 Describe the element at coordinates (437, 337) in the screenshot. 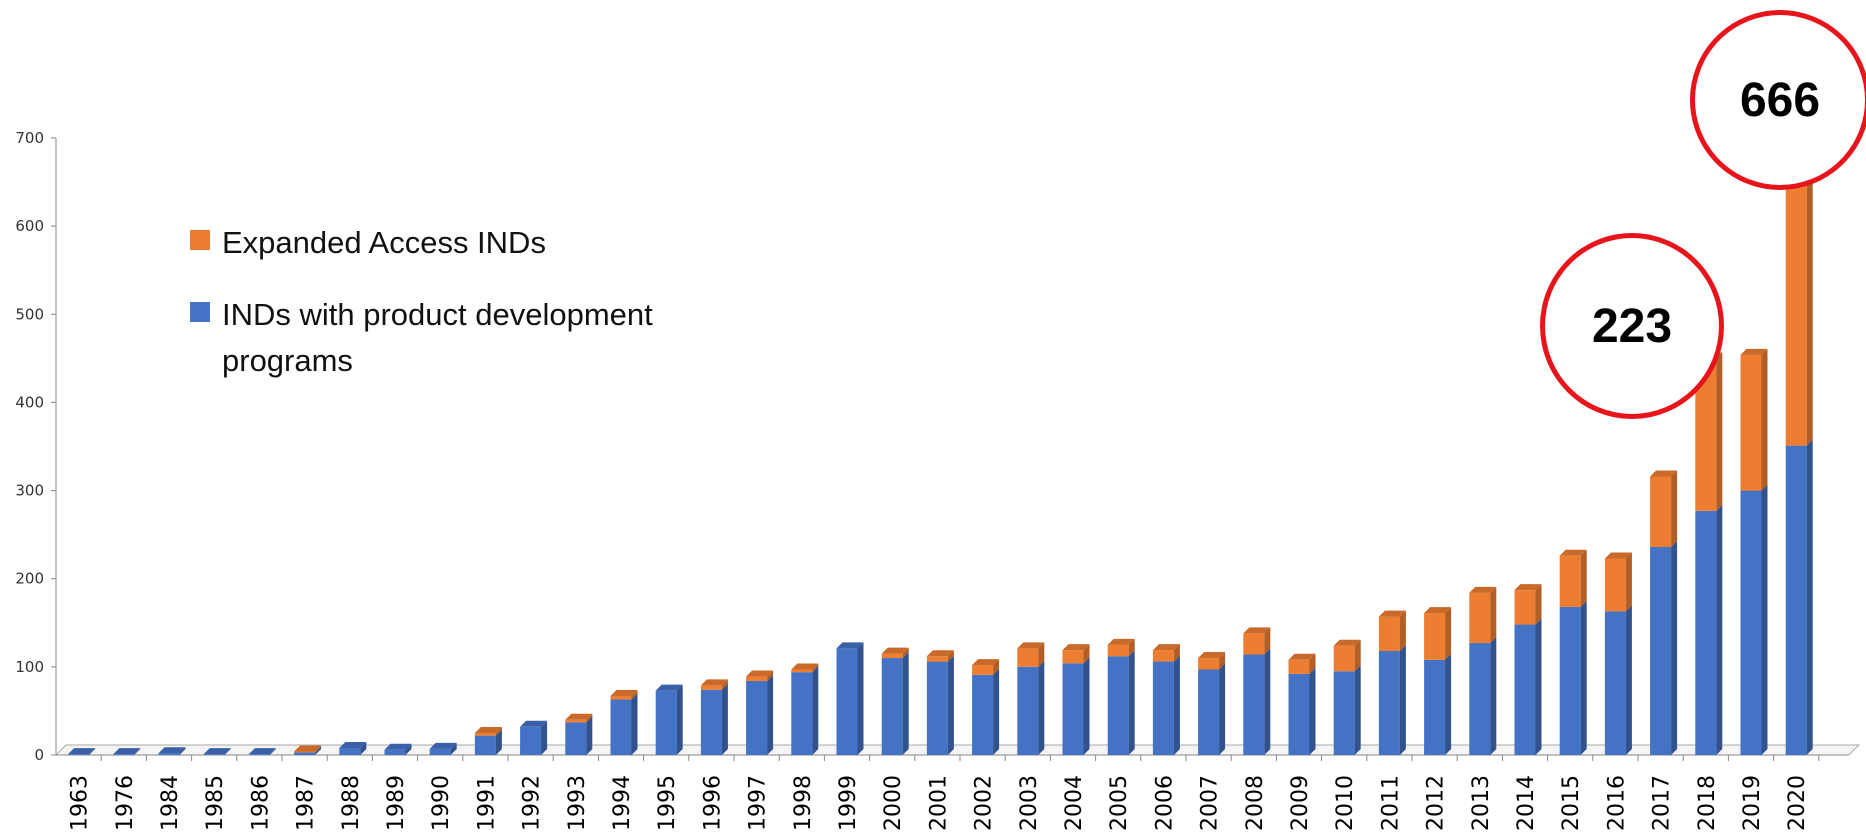

I see `legend-label: INDs with product development programs` at that location.